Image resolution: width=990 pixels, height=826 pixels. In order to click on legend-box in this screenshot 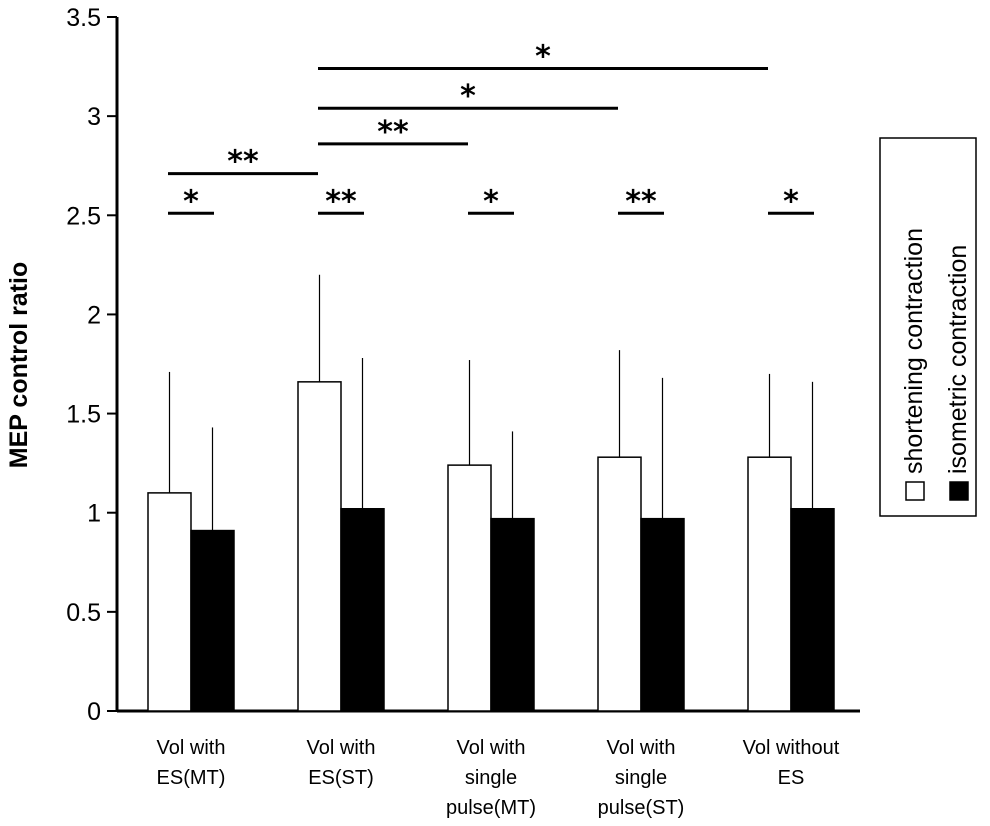, I will do `click(928, 327)`.